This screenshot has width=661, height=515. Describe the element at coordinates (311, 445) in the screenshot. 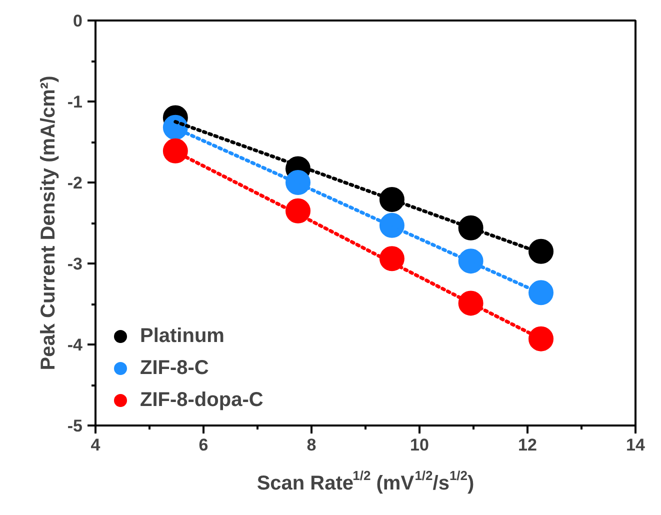

I see `x-tick-label: 8` at that location.